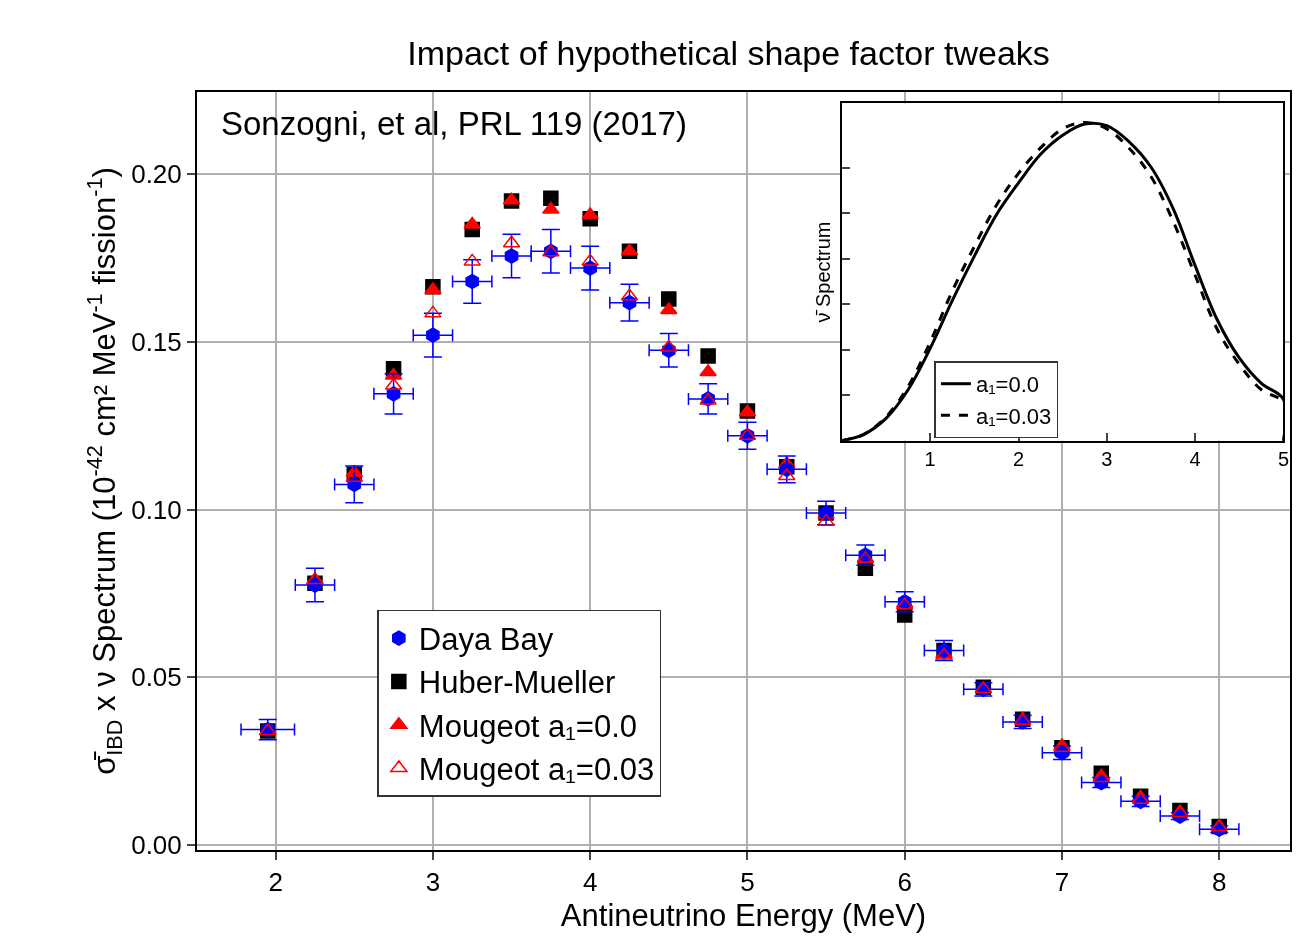 Image resolution: width=1301 pixels, height=950 pixels. I want to click on x-tick-label: 1, so click(930, 459).